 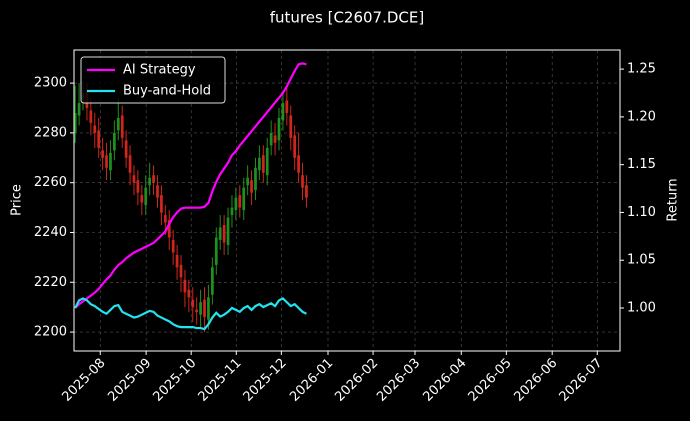 I want to click on chart-title: futures [C2607.DCE], so click(x=347, y=18).